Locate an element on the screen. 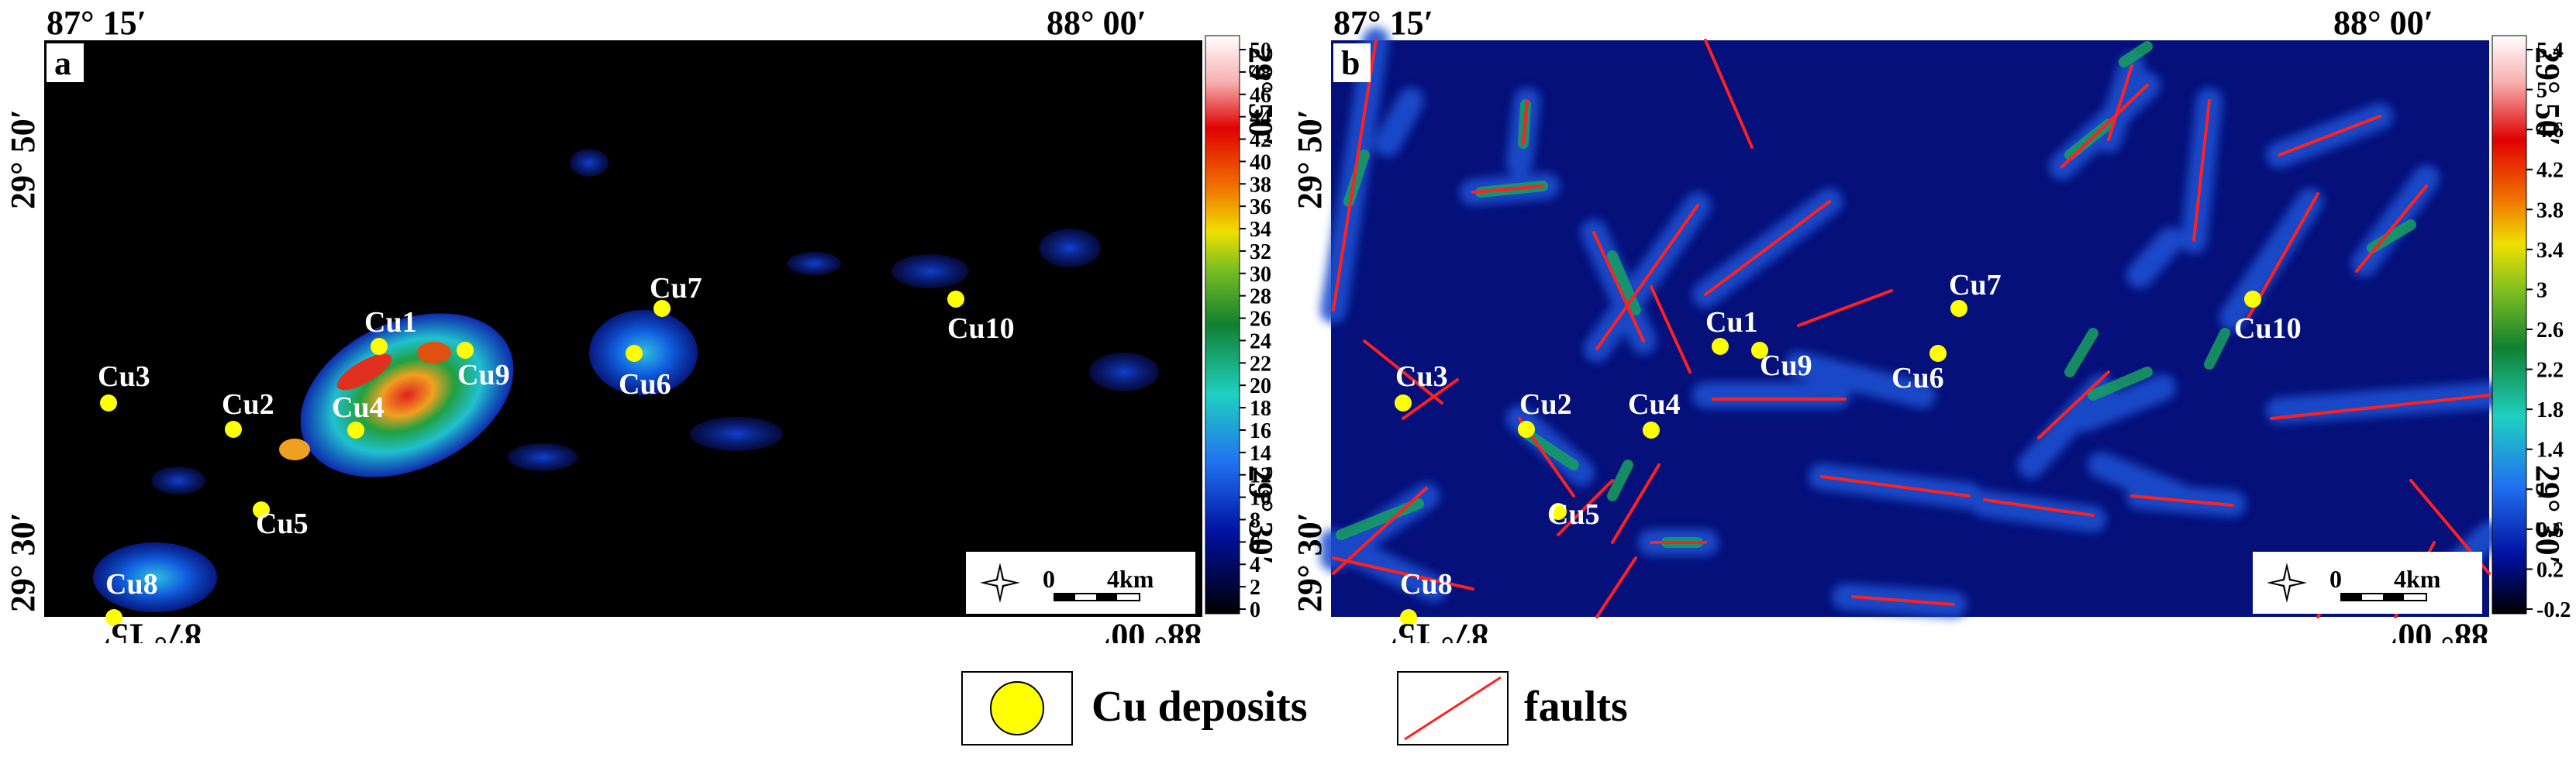 This screenshot has height=761, width=2576. colorbar-tick-label: 0.6 is located at coordinates (2550, 530).